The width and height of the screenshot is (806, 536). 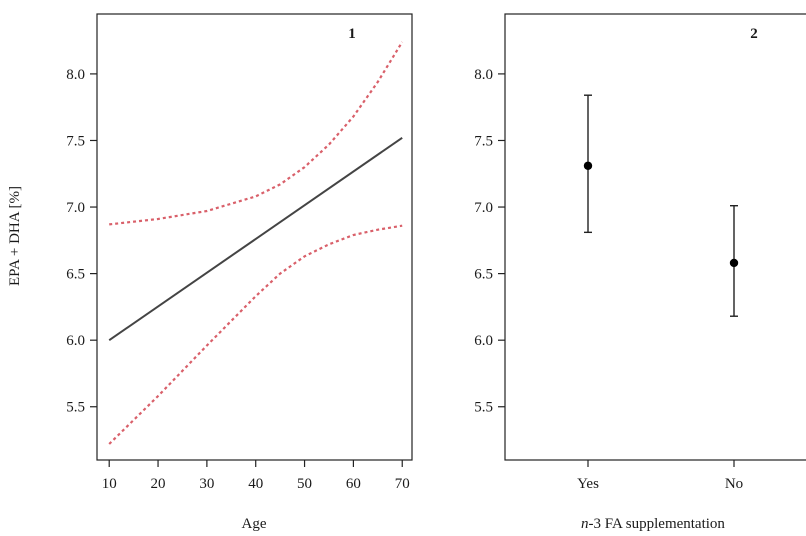 What do you see at coordinates (75, 141) in the screenshot?
I see `panel-1-y-tick-label: 7.5` at bounding box center [75, 141].